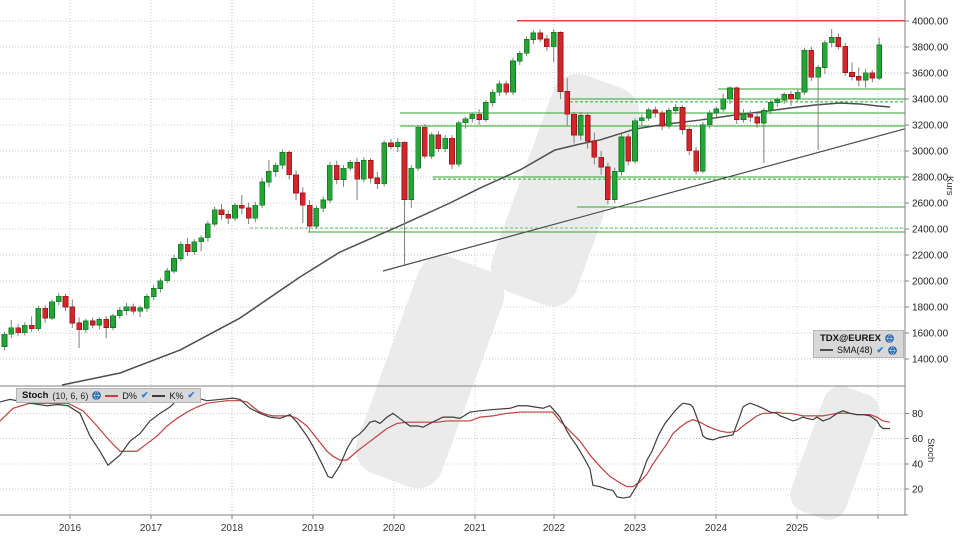 Image resolution: width=960 pixels, height=540 pixels. What do you see at coordinates (850, 338) in the screenshot?
I see `symbol-label: TDX@EUREX` at bounding box center [850, 338].